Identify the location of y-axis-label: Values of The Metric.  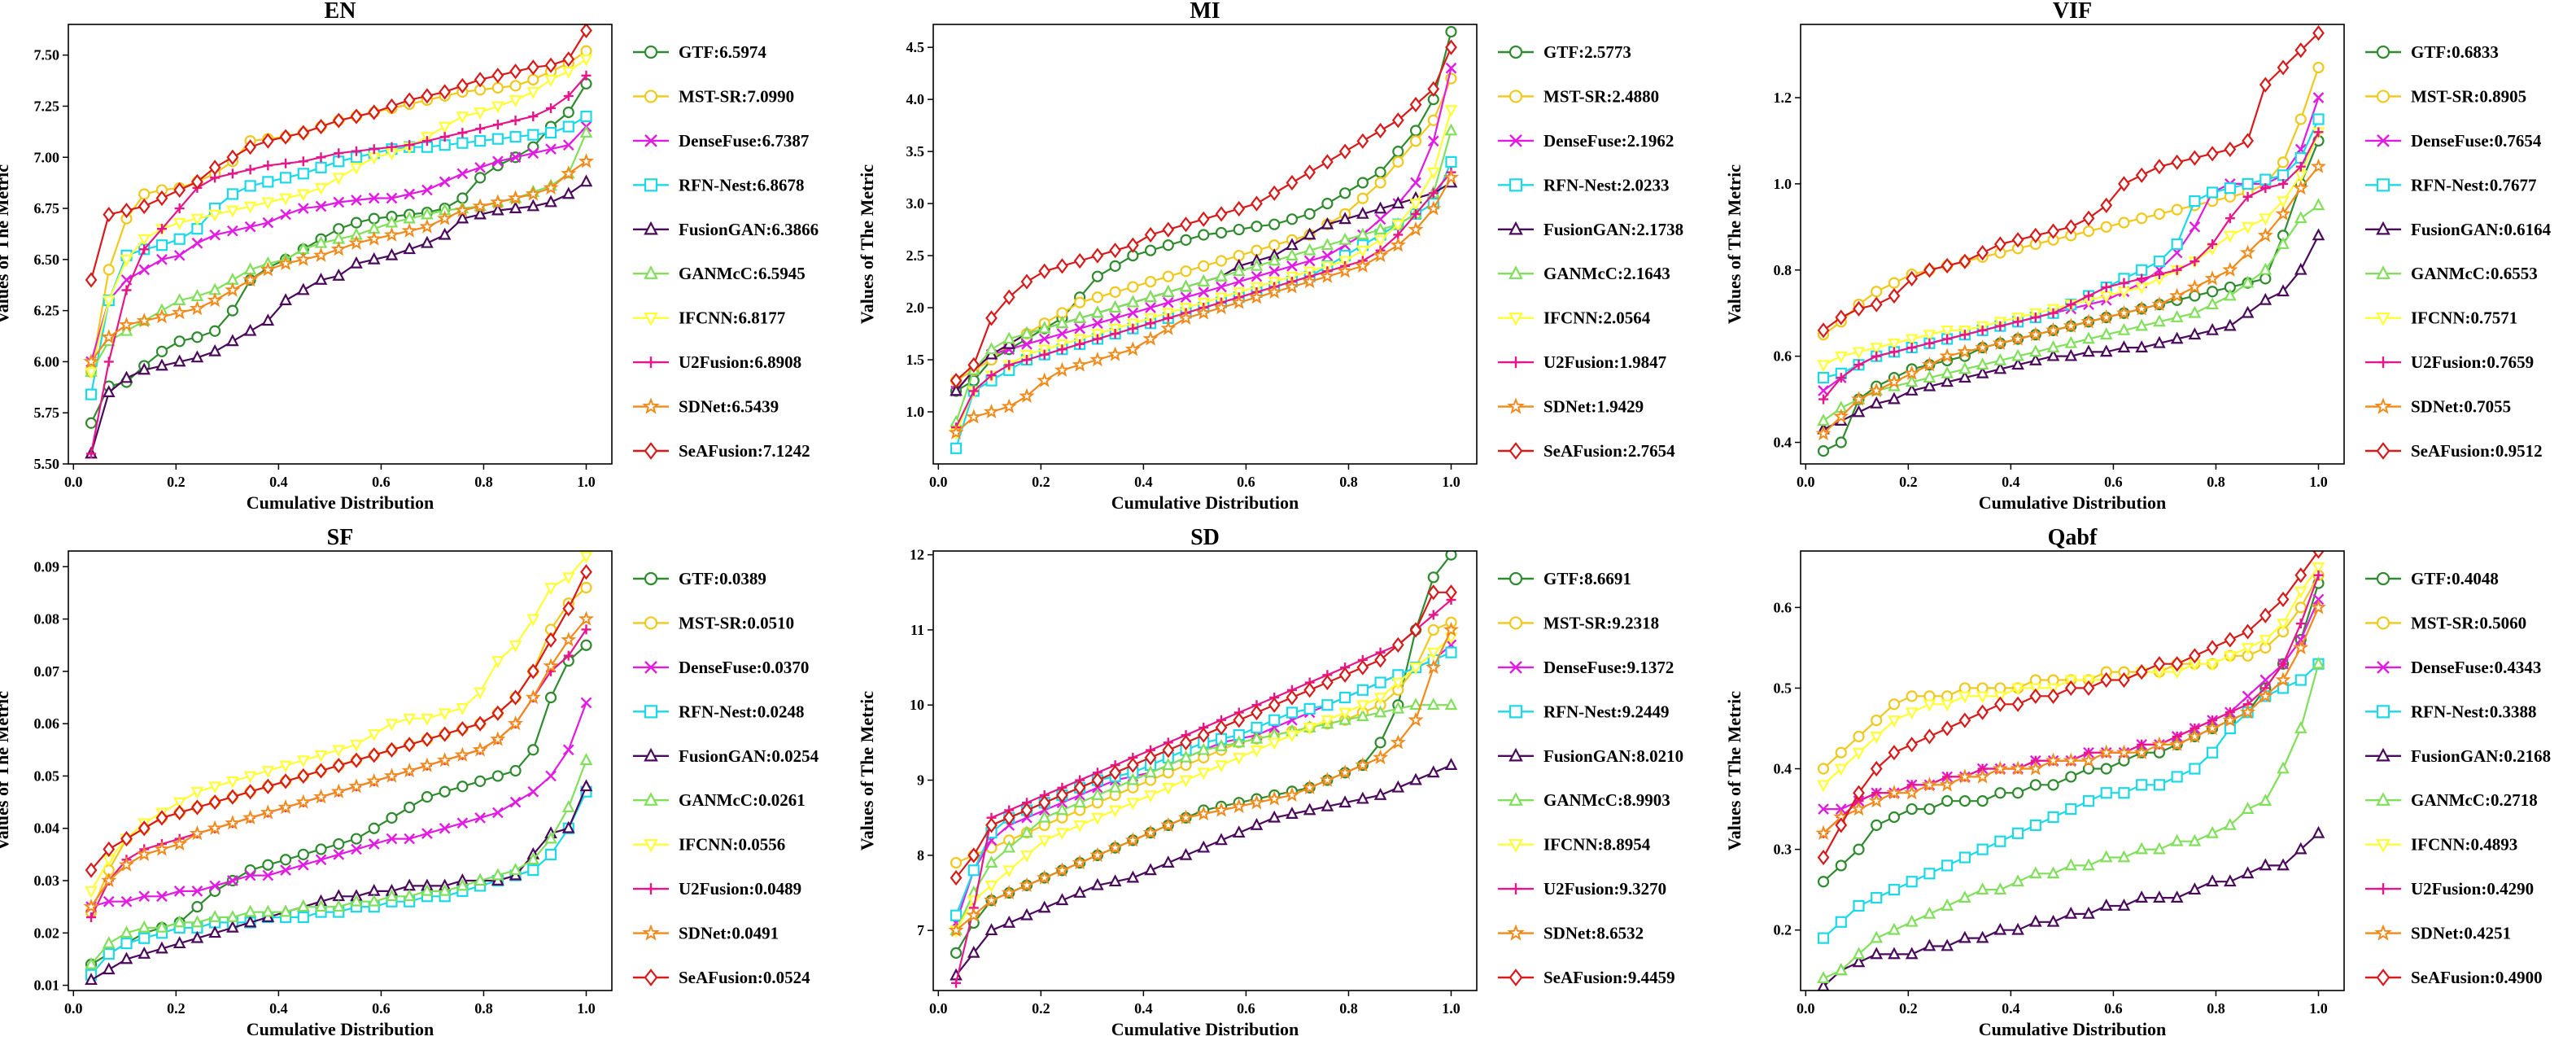
(1734, 771).